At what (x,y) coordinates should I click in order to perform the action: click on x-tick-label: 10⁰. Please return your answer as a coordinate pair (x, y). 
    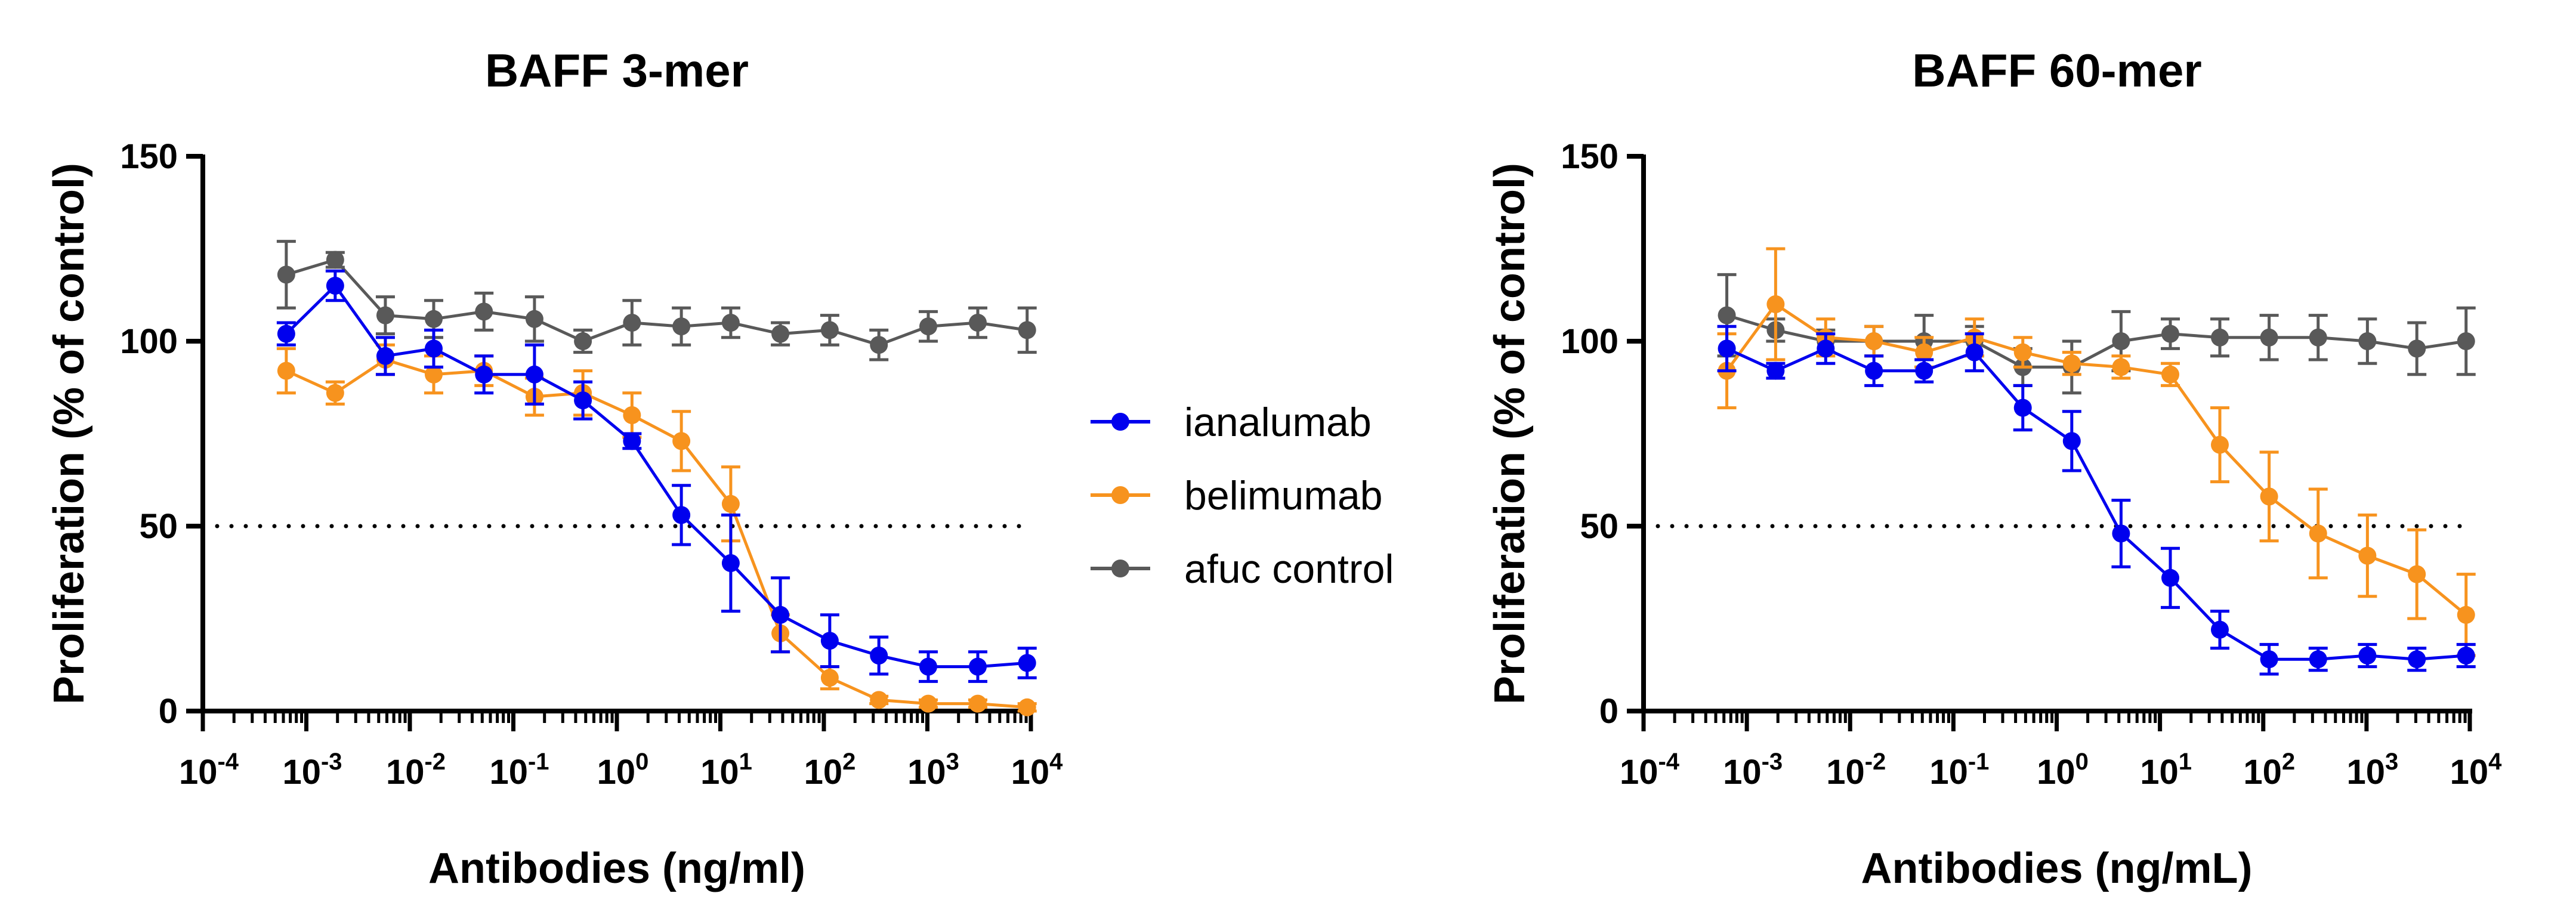
    Looking at the image, I should click on (623, 770).